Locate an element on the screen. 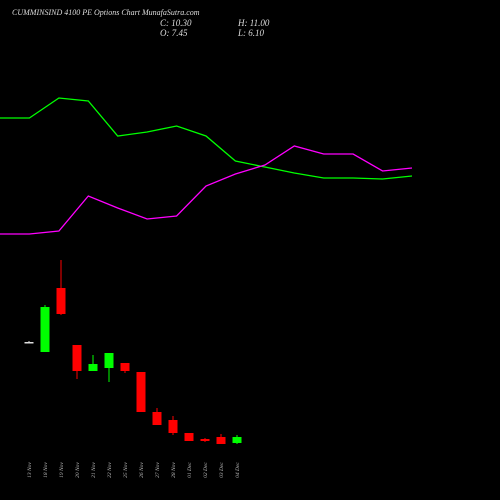 Image resolution: width=500 pixels, height=500 pixels. x-tick-label: 22 Nov is located at coordinates (110, 470).